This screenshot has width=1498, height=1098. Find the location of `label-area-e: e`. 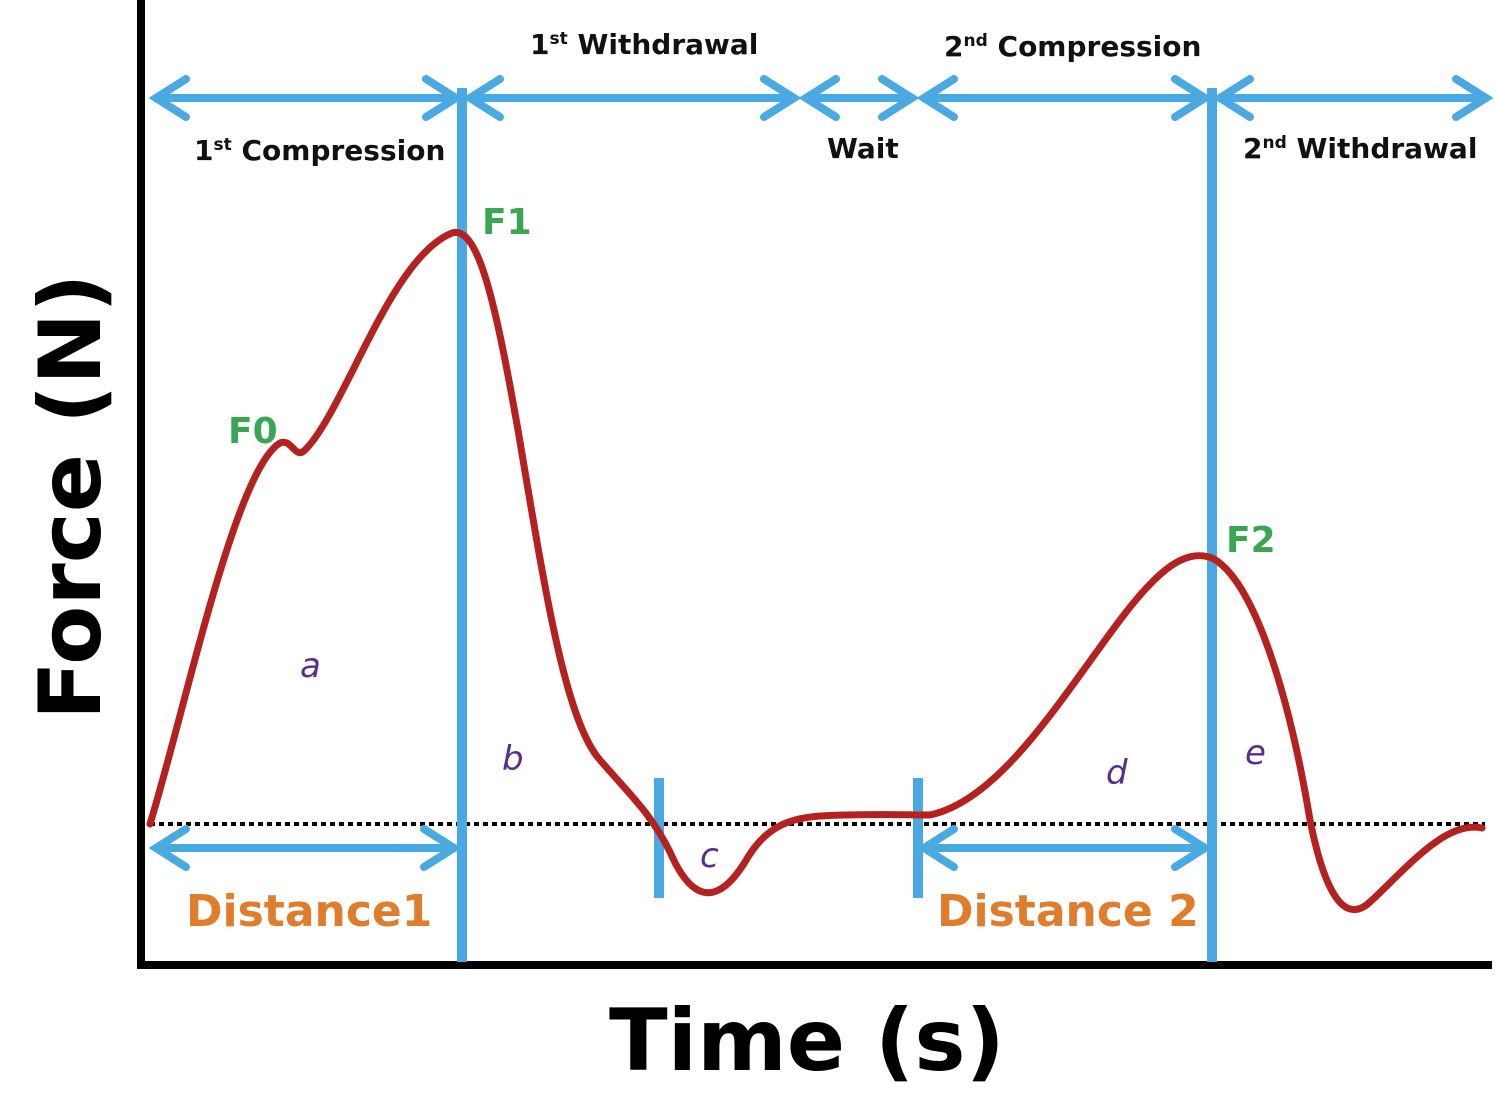

label-area-e: e is located at coordinates (1255, 753).